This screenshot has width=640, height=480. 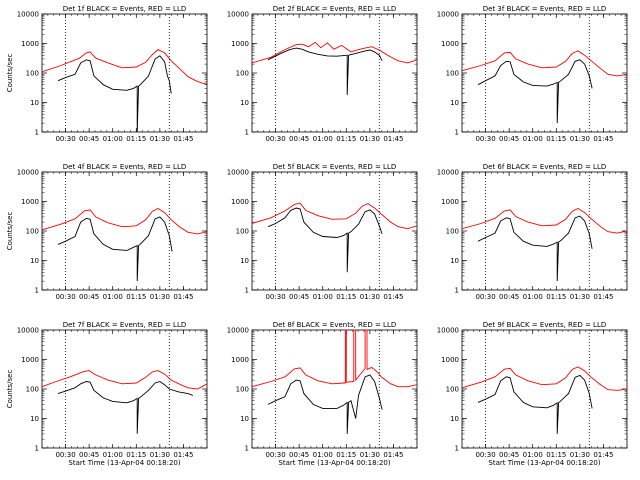 What do you see at coordinates (10, 73) in the screenshot?
I see `y-axis-label: Counts/sec` at bounding box center [10, 73].